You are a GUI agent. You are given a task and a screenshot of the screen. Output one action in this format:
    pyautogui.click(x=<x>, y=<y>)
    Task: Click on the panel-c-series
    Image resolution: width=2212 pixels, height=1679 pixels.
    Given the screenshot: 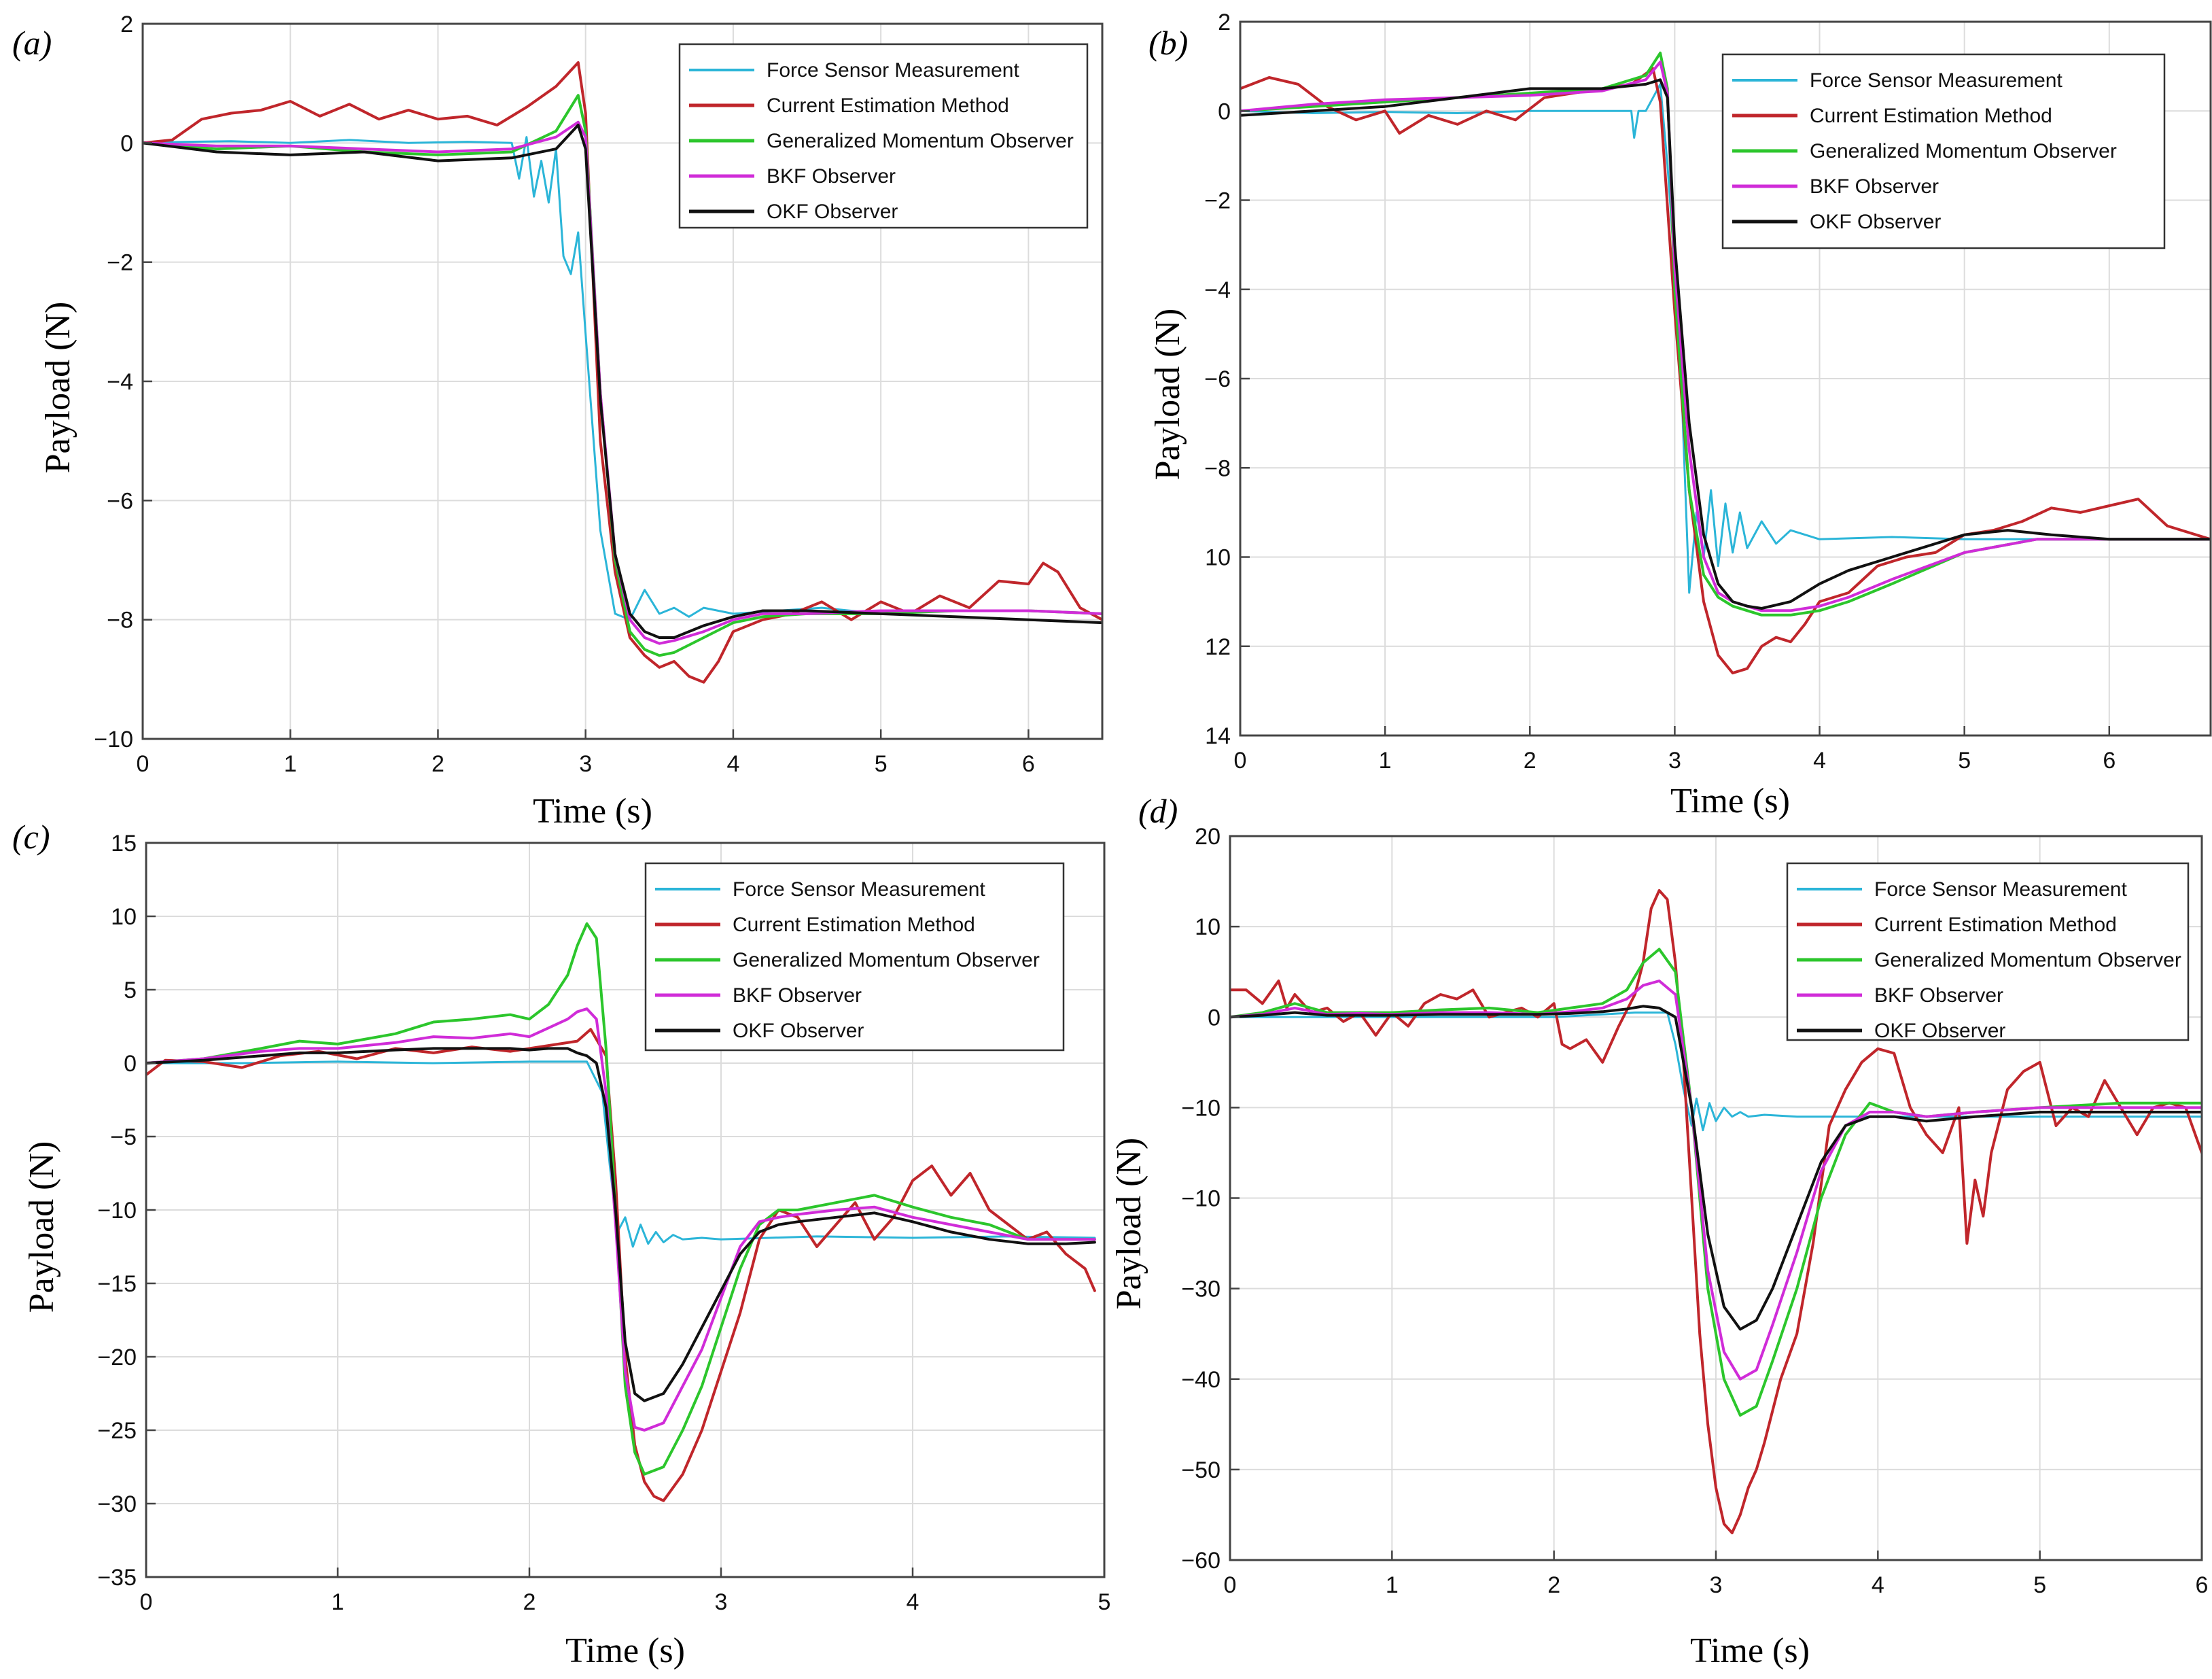 What is the action you would take?
    pyautogui.click(x=621, y=1212)
    